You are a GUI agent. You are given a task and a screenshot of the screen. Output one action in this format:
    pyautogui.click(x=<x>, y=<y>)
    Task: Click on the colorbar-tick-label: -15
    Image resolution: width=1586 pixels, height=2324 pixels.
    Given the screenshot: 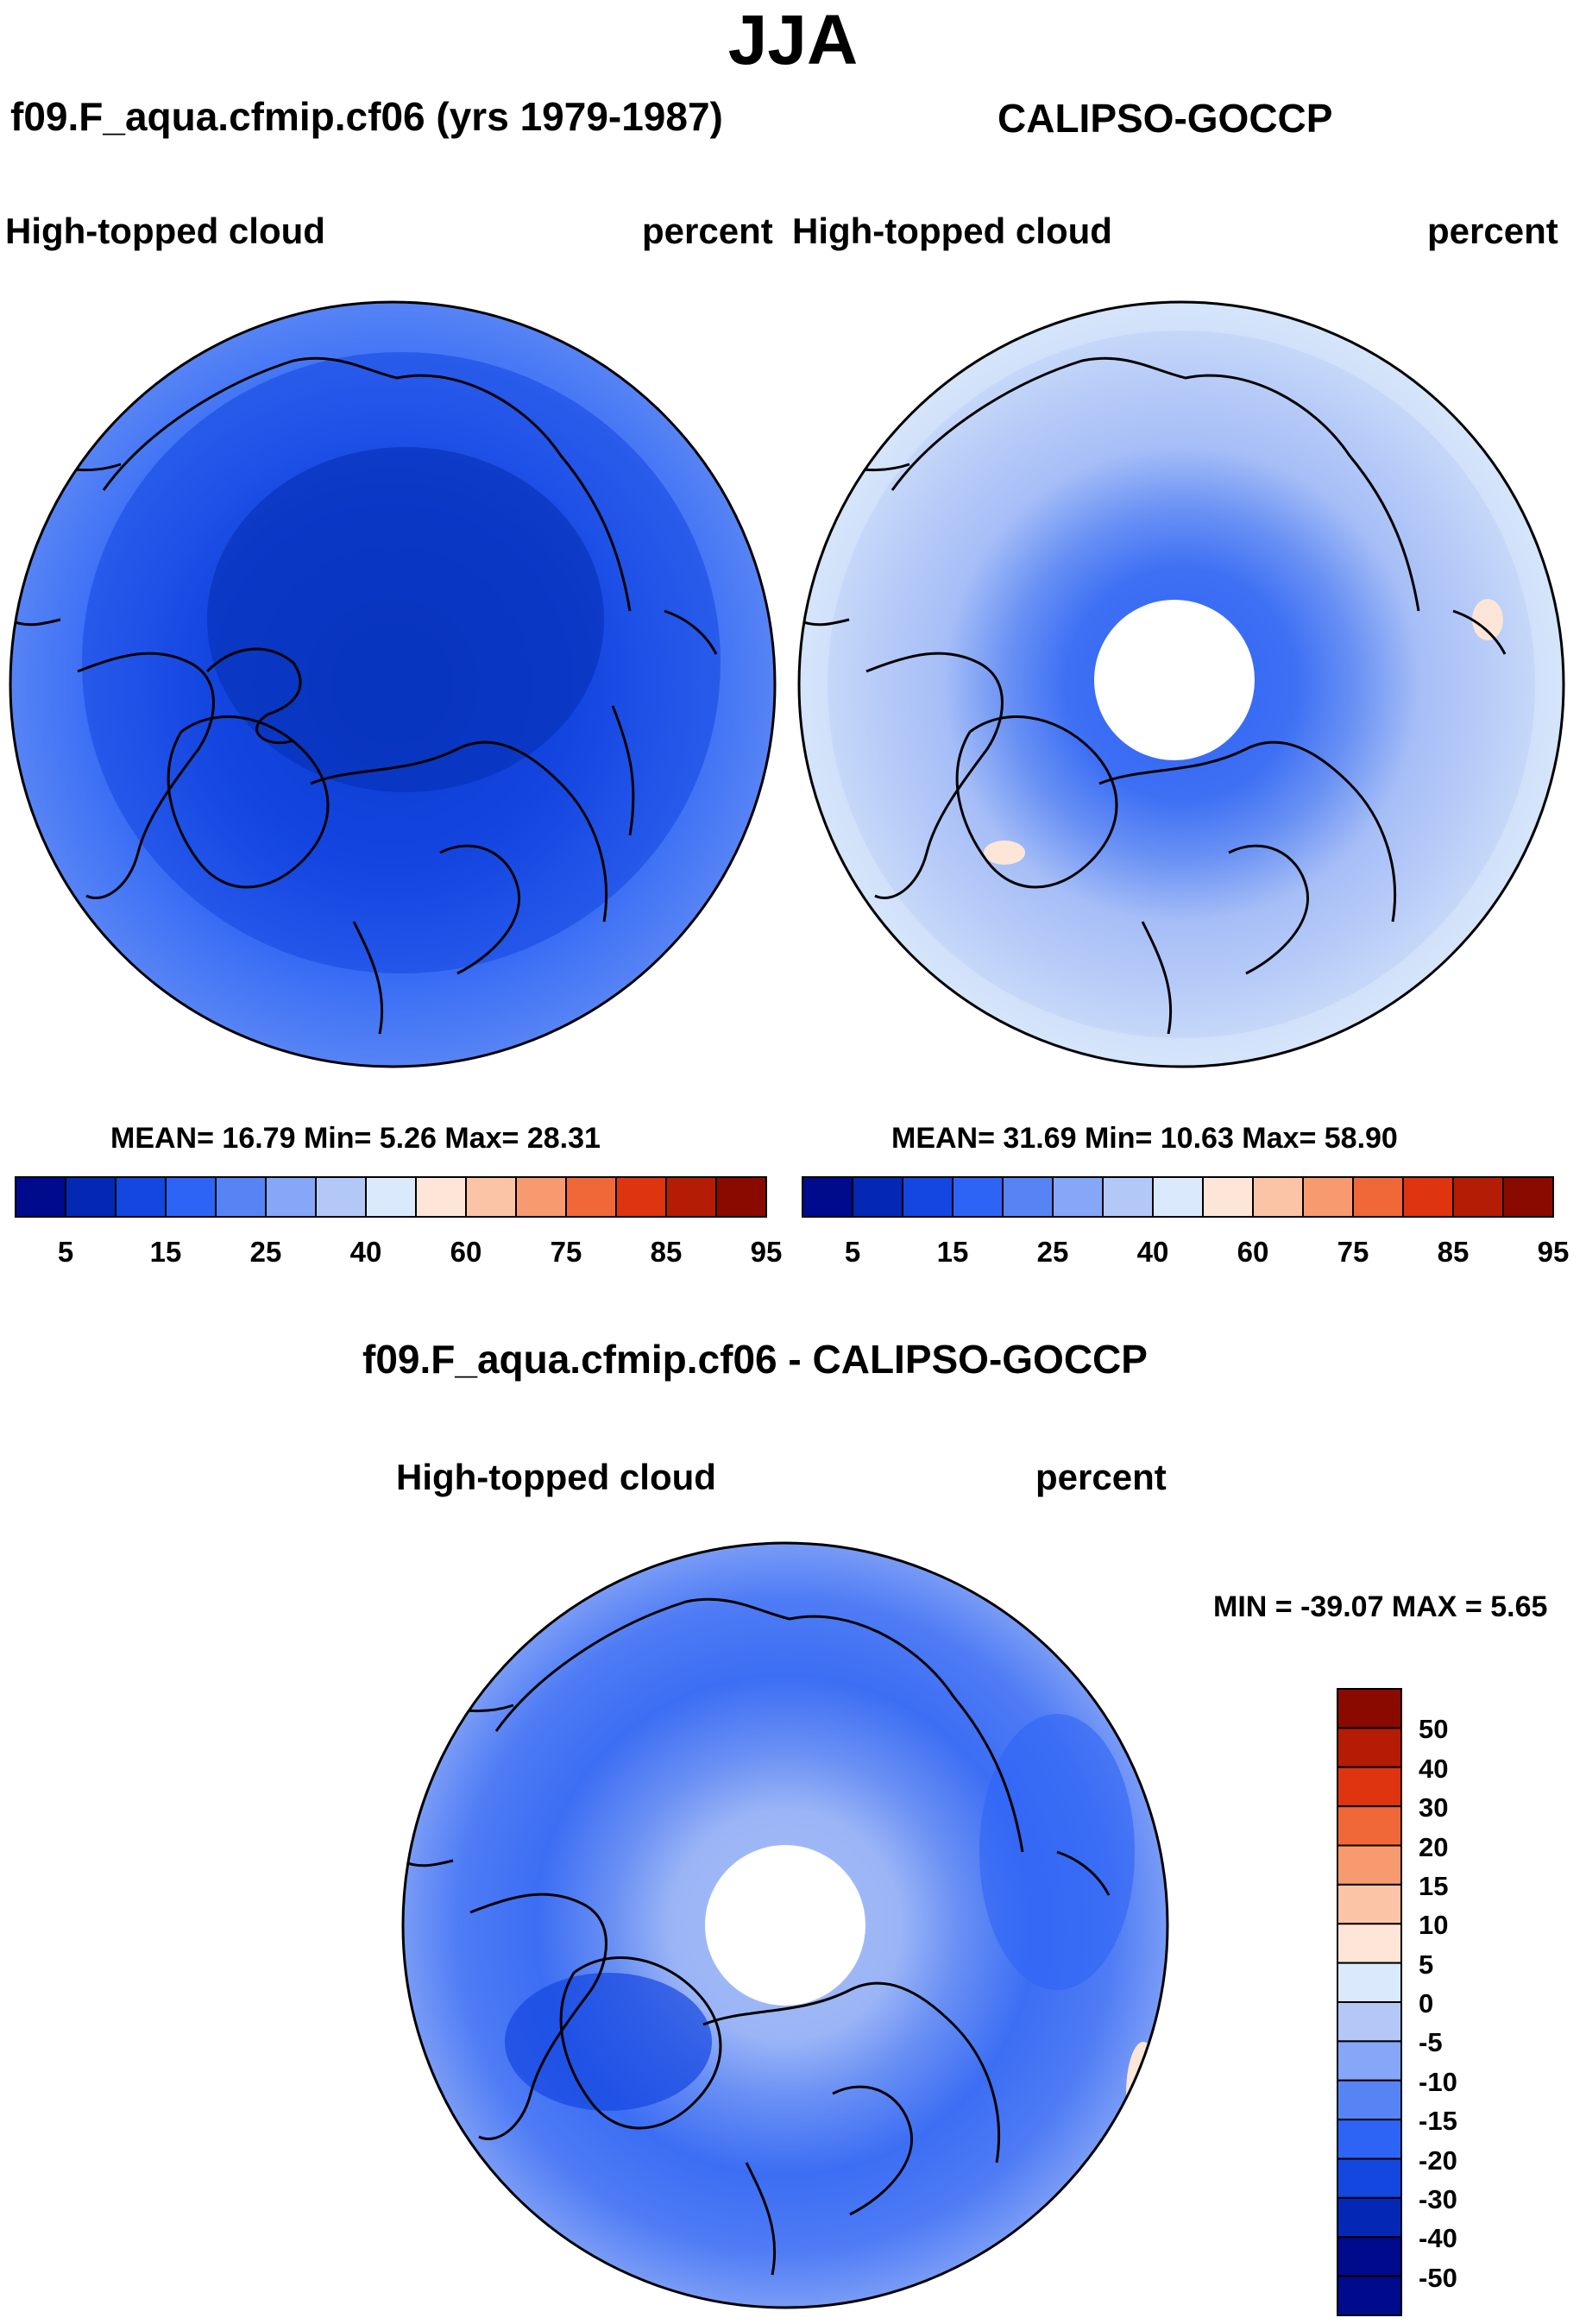 What is the action you would take?
    pyautogui.click(x=1438, y=2121)
    